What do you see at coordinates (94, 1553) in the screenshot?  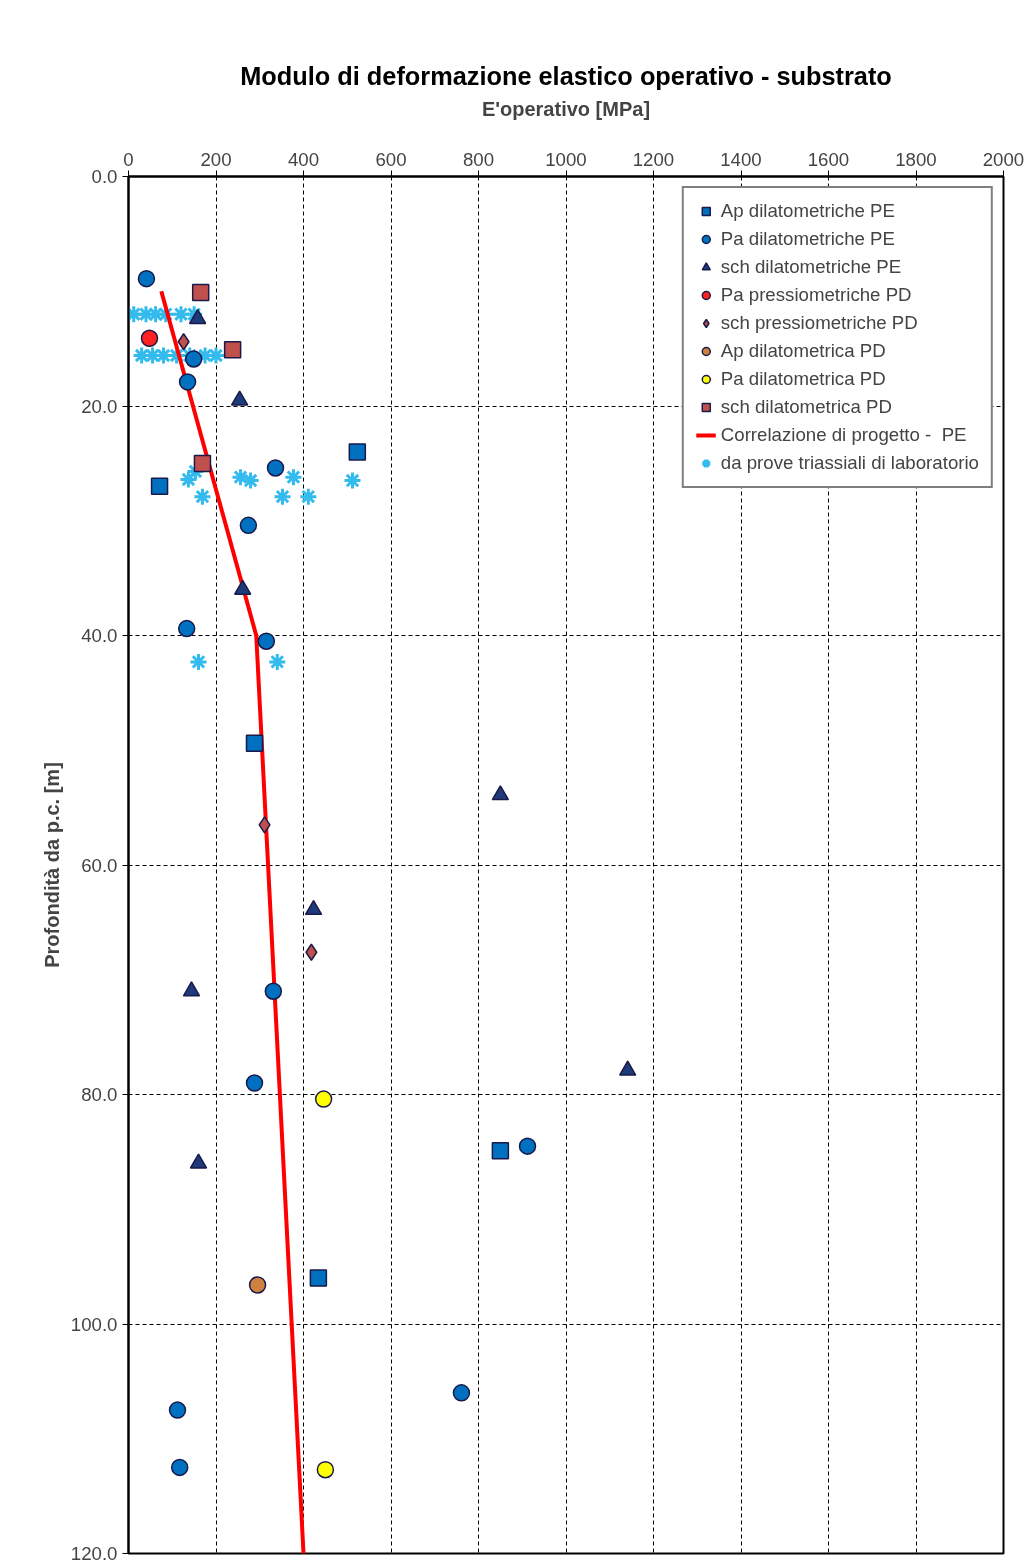 I see `y-tick-label: 120.0` at bounding box center [94, 1553].